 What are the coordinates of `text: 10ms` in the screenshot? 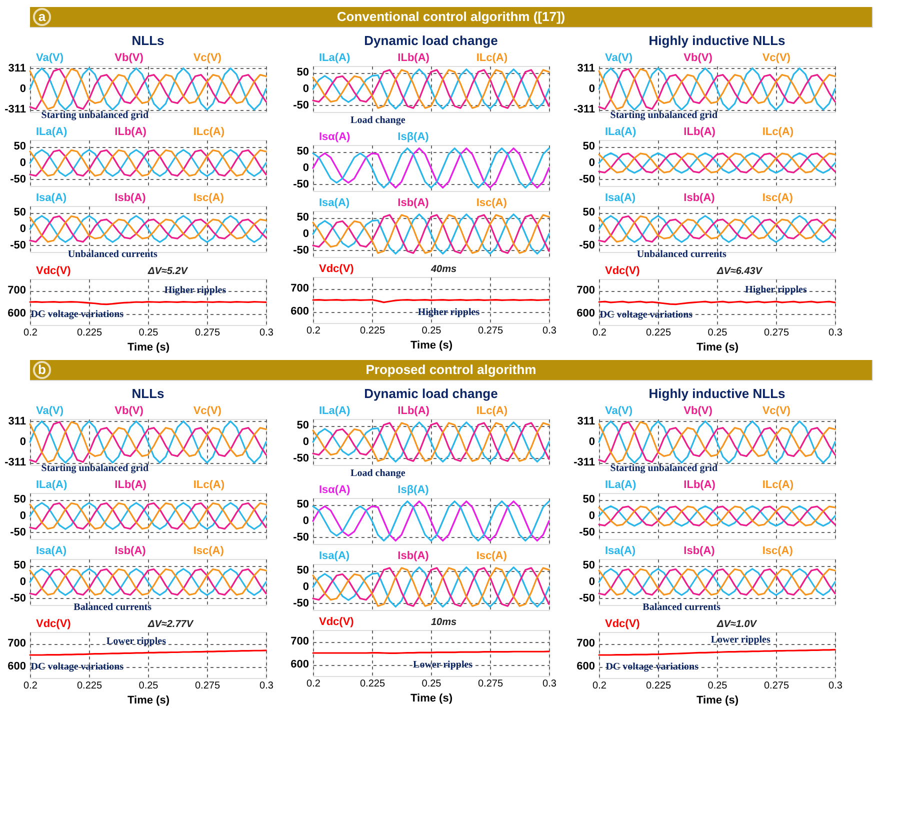 It's located at (444, 622).